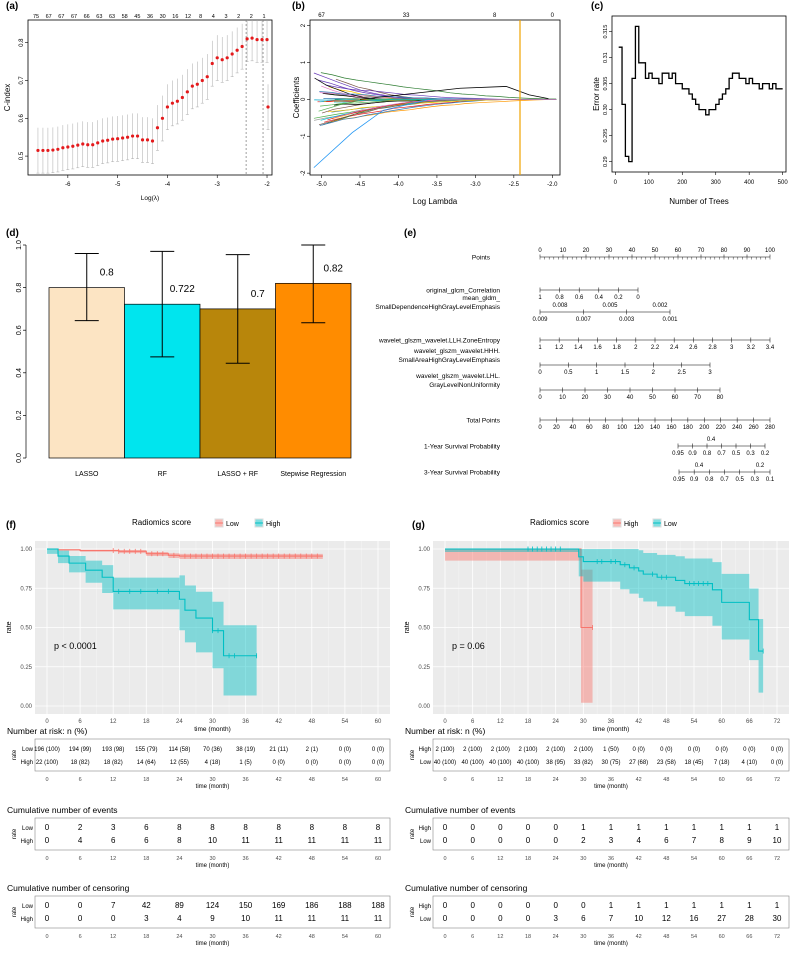  Describe the element at coordinates (694, 840) in the screenshot. I see `table-cell: 7` at that location.